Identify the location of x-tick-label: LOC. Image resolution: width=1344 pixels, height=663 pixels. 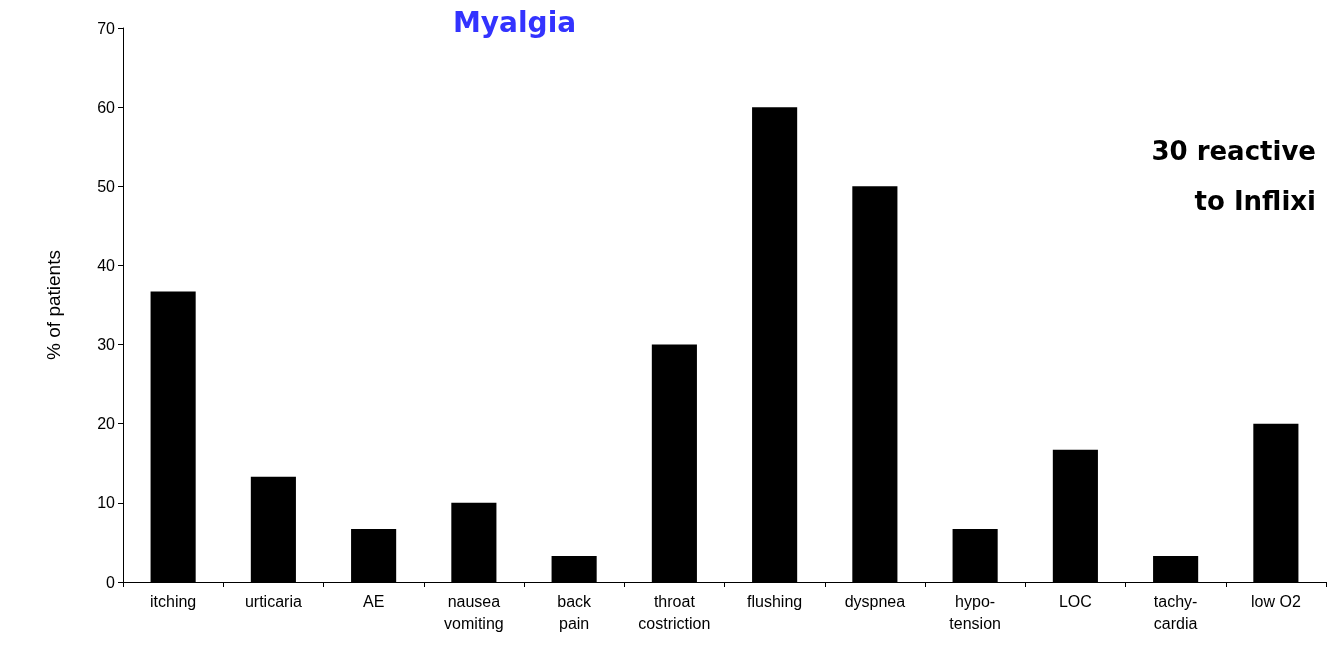
(1075, 601).